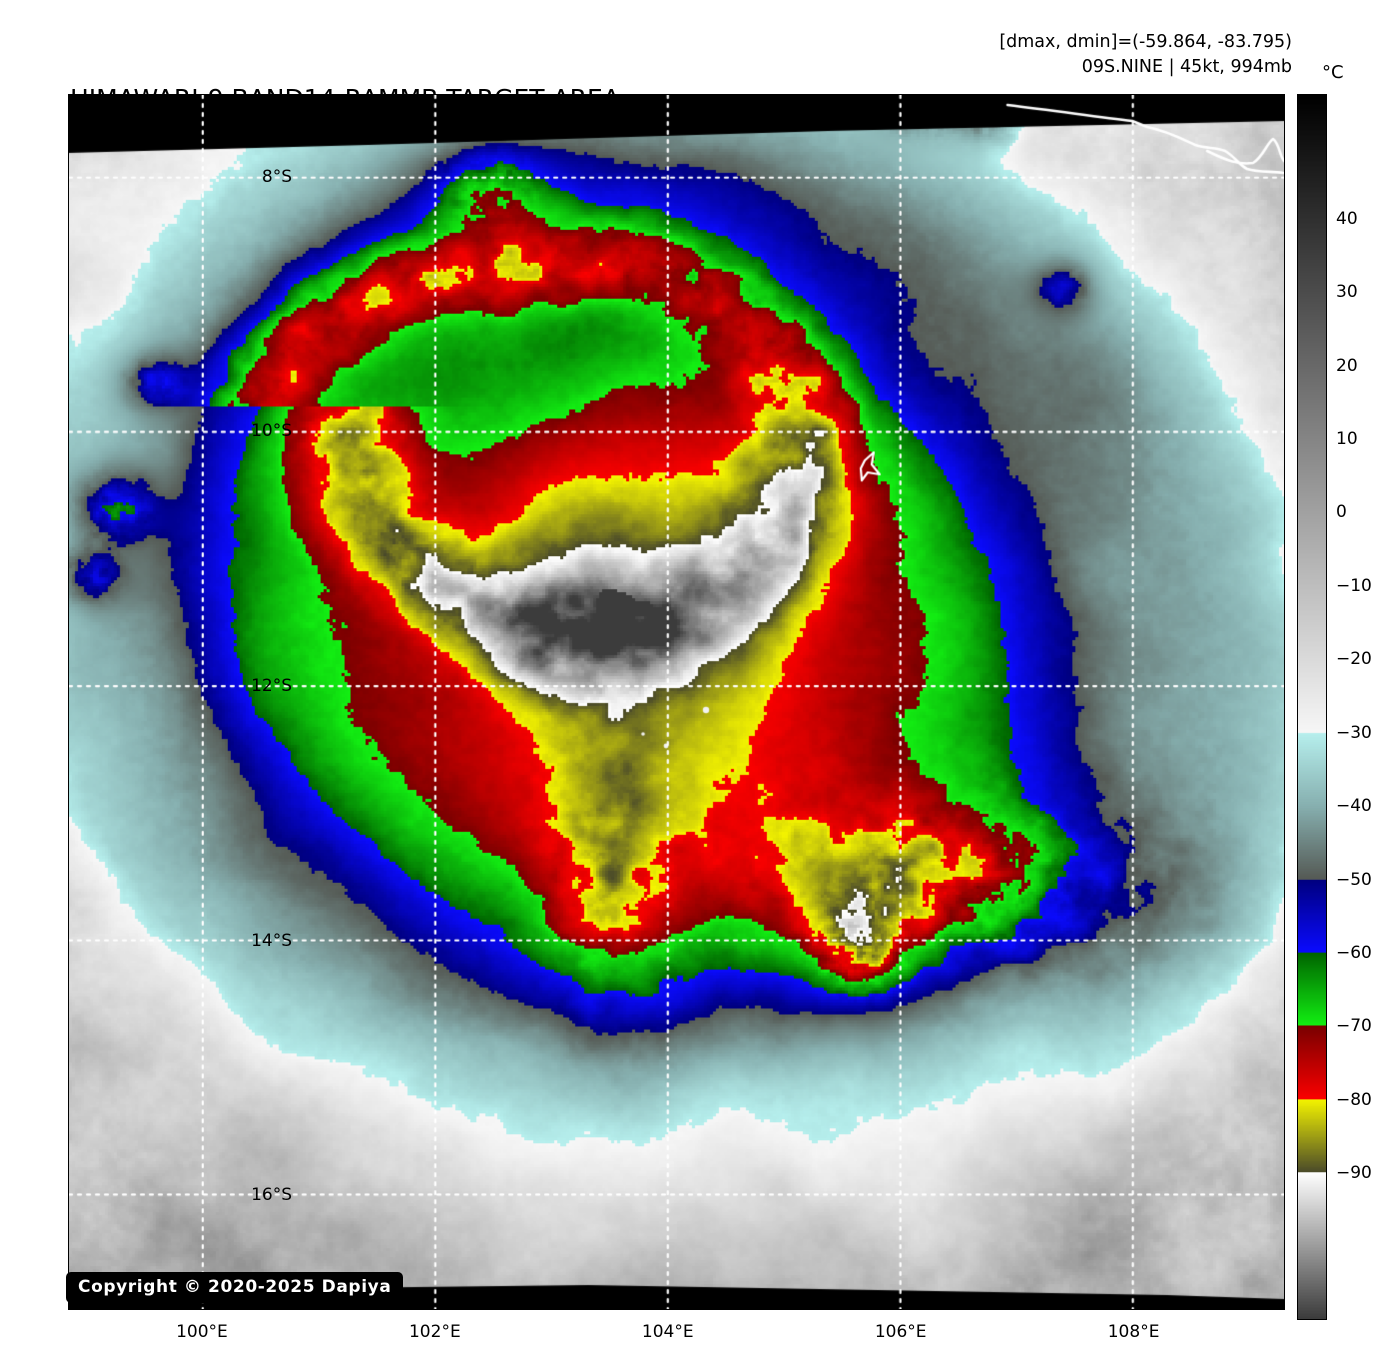 Image resolution: width=1388 pixels, height=1359 pixels. I want to click on lat-tick-label-3: 14°S, so click(271, 940).